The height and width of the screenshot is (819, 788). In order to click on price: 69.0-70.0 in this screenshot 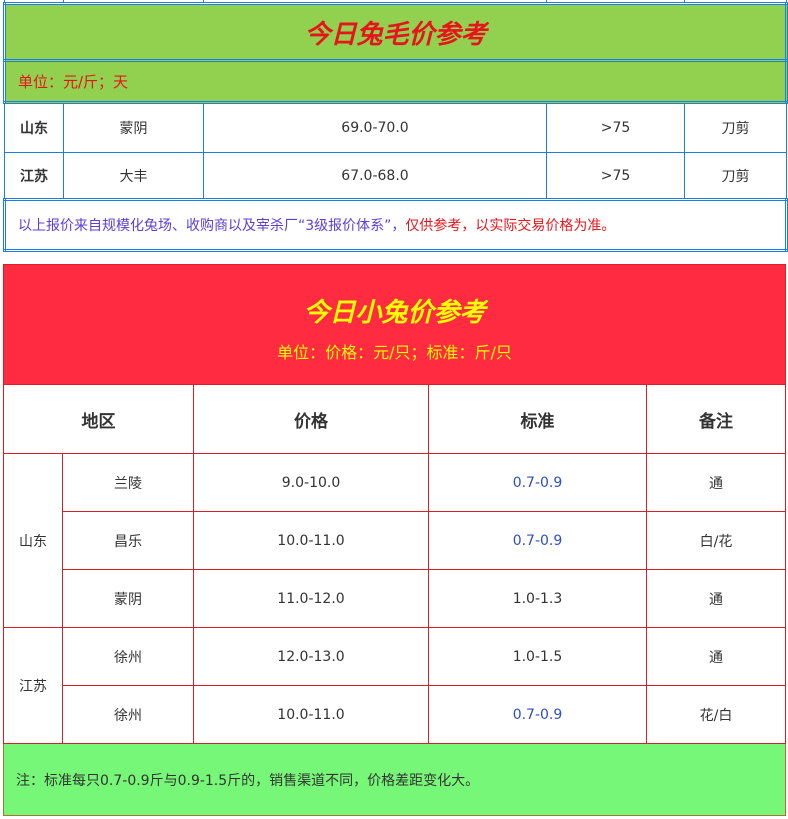, I will do `click(375, 127)`.